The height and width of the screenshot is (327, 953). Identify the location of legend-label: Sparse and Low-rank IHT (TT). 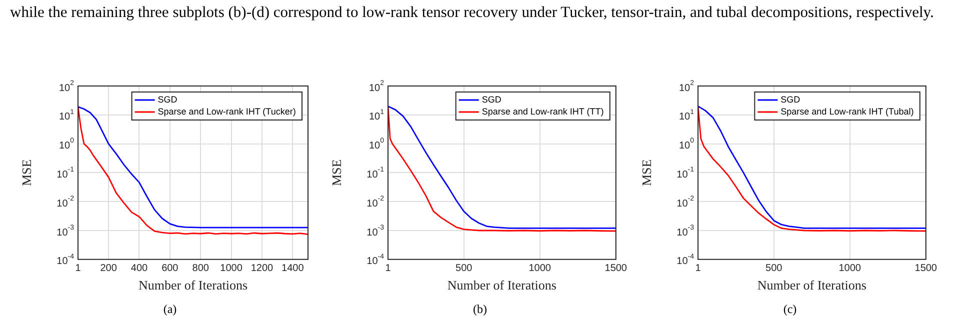
(543, 111).